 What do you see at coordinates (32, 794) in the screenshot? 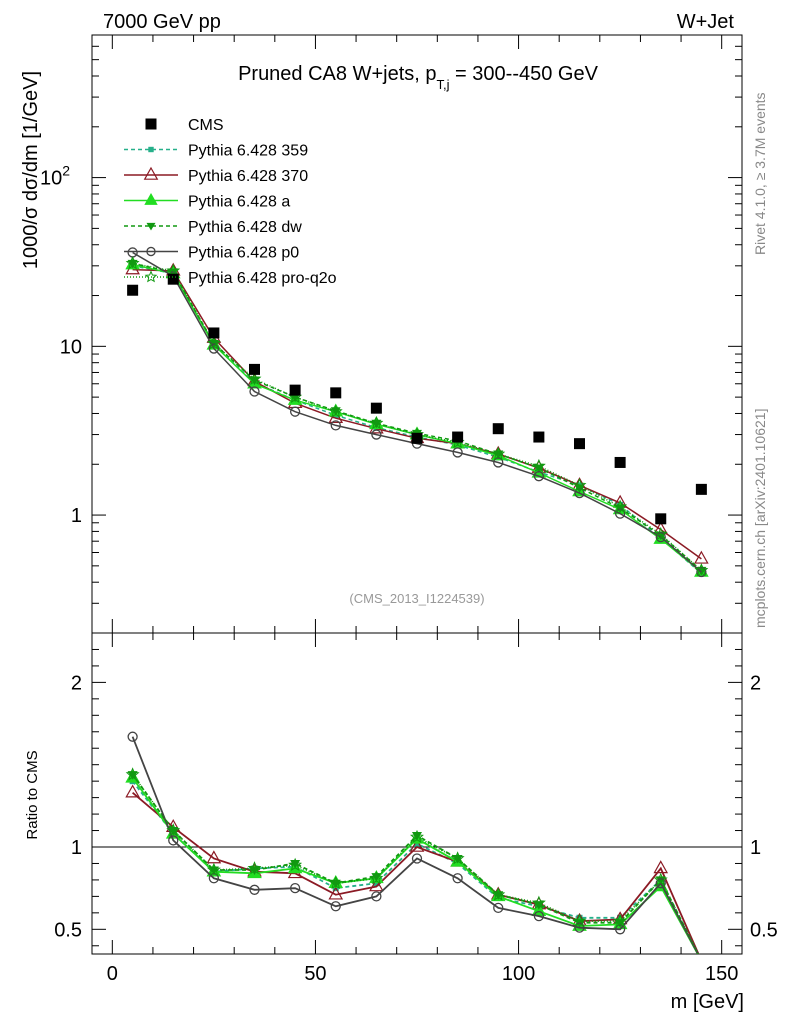
I see `y-axis-label-ratio: Ratio to CMS` at bounding box center [32, 794].